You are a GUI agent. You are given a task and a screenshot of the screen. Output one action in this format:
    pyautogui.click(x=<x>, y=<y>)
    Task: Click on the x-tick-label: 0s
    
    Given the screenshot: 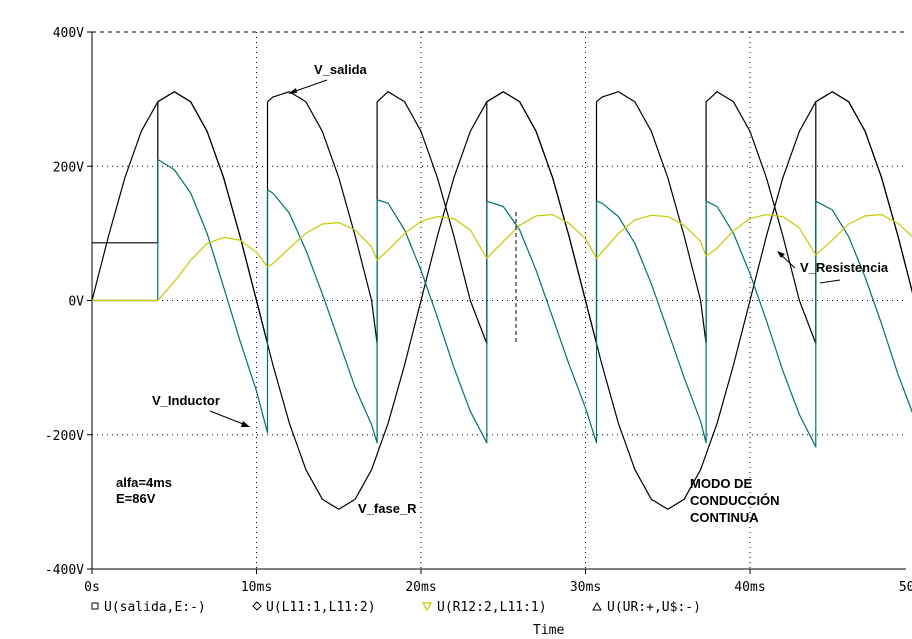 What is the action you would take?
    pyautogui.click(x=92, y=587)
    